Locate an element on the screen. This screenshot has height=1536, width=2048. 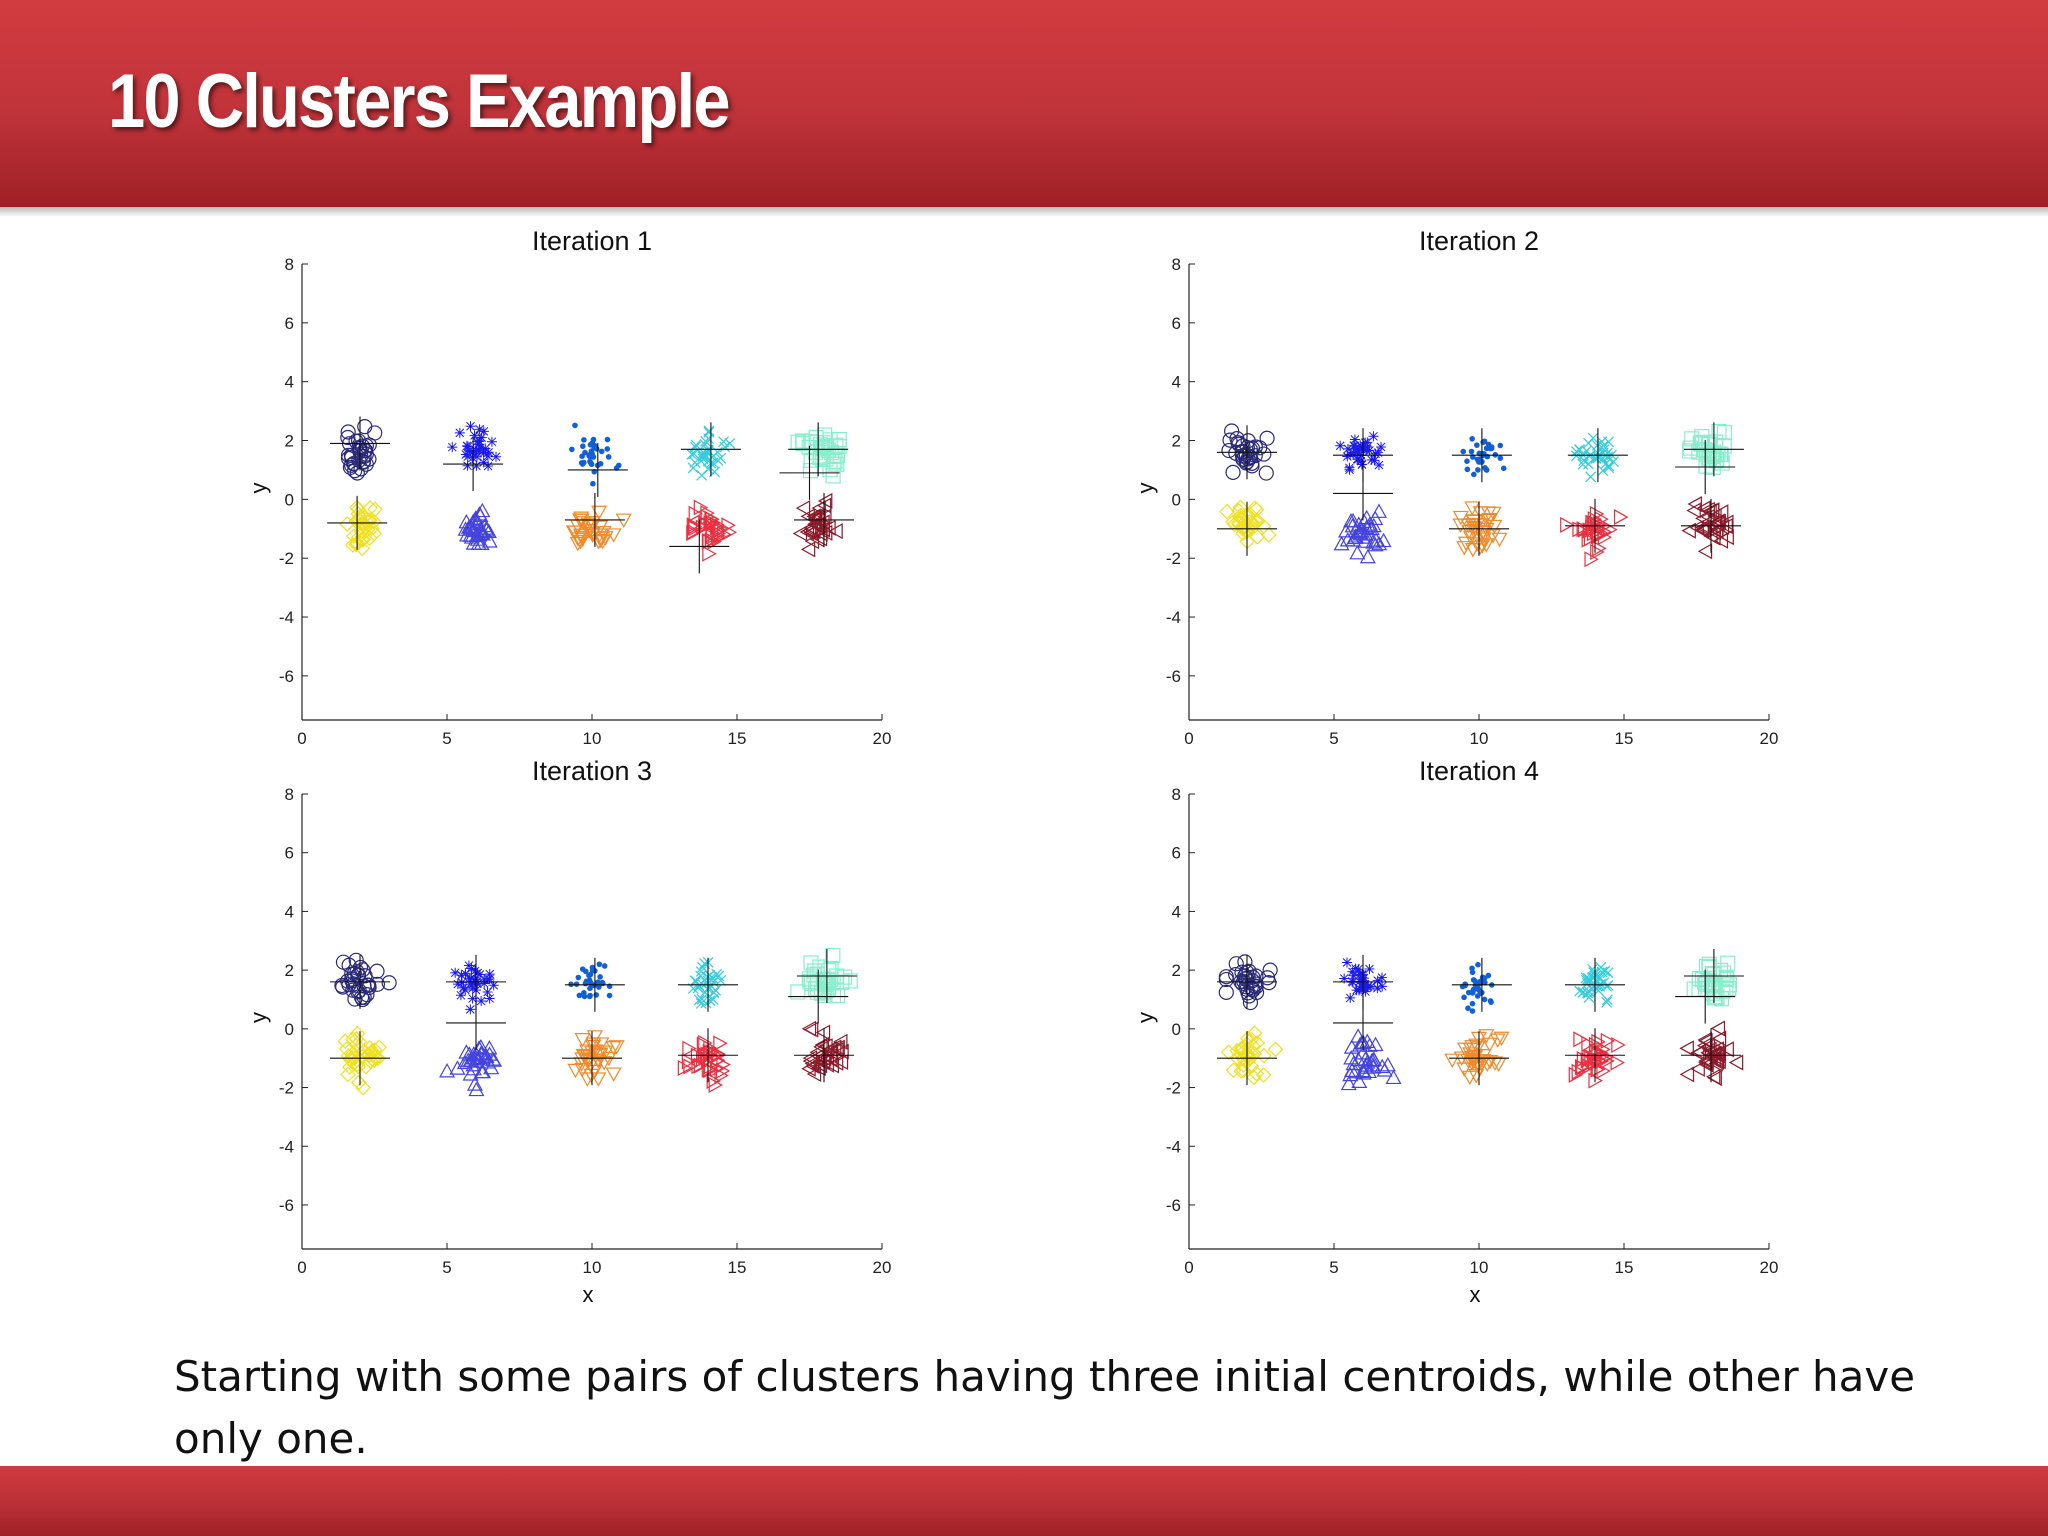
y-tick-label: -6 is located at coordinates (286, 1205).